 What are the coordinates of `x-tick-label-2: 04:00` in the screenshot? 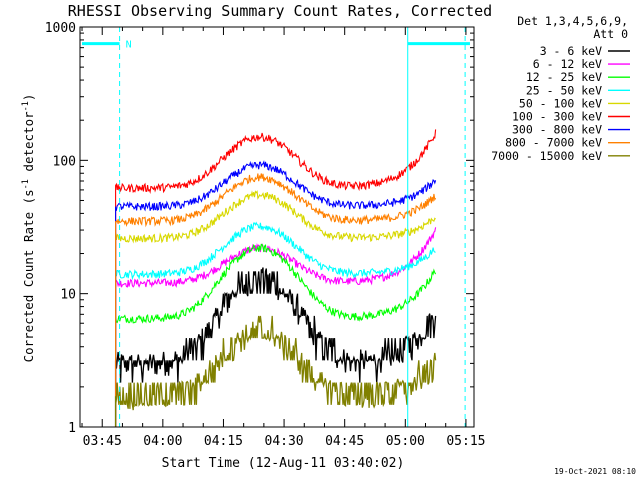 It's located at (162, 441).